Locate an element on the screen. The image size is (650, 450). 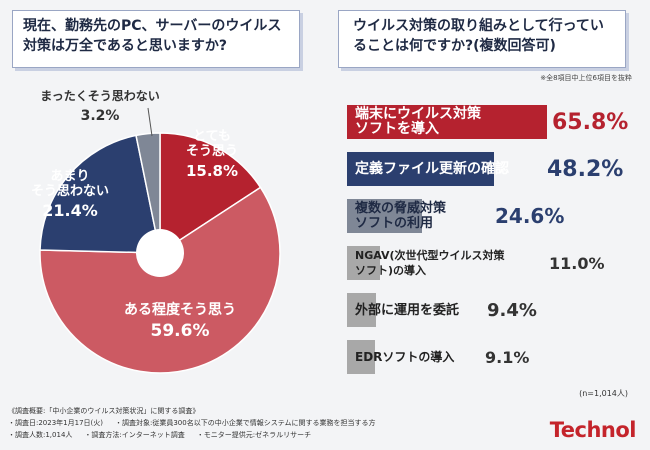
bar-category-label: 端末にウイルス対策 ソフトを導入 is located at coordinates (418, 121).